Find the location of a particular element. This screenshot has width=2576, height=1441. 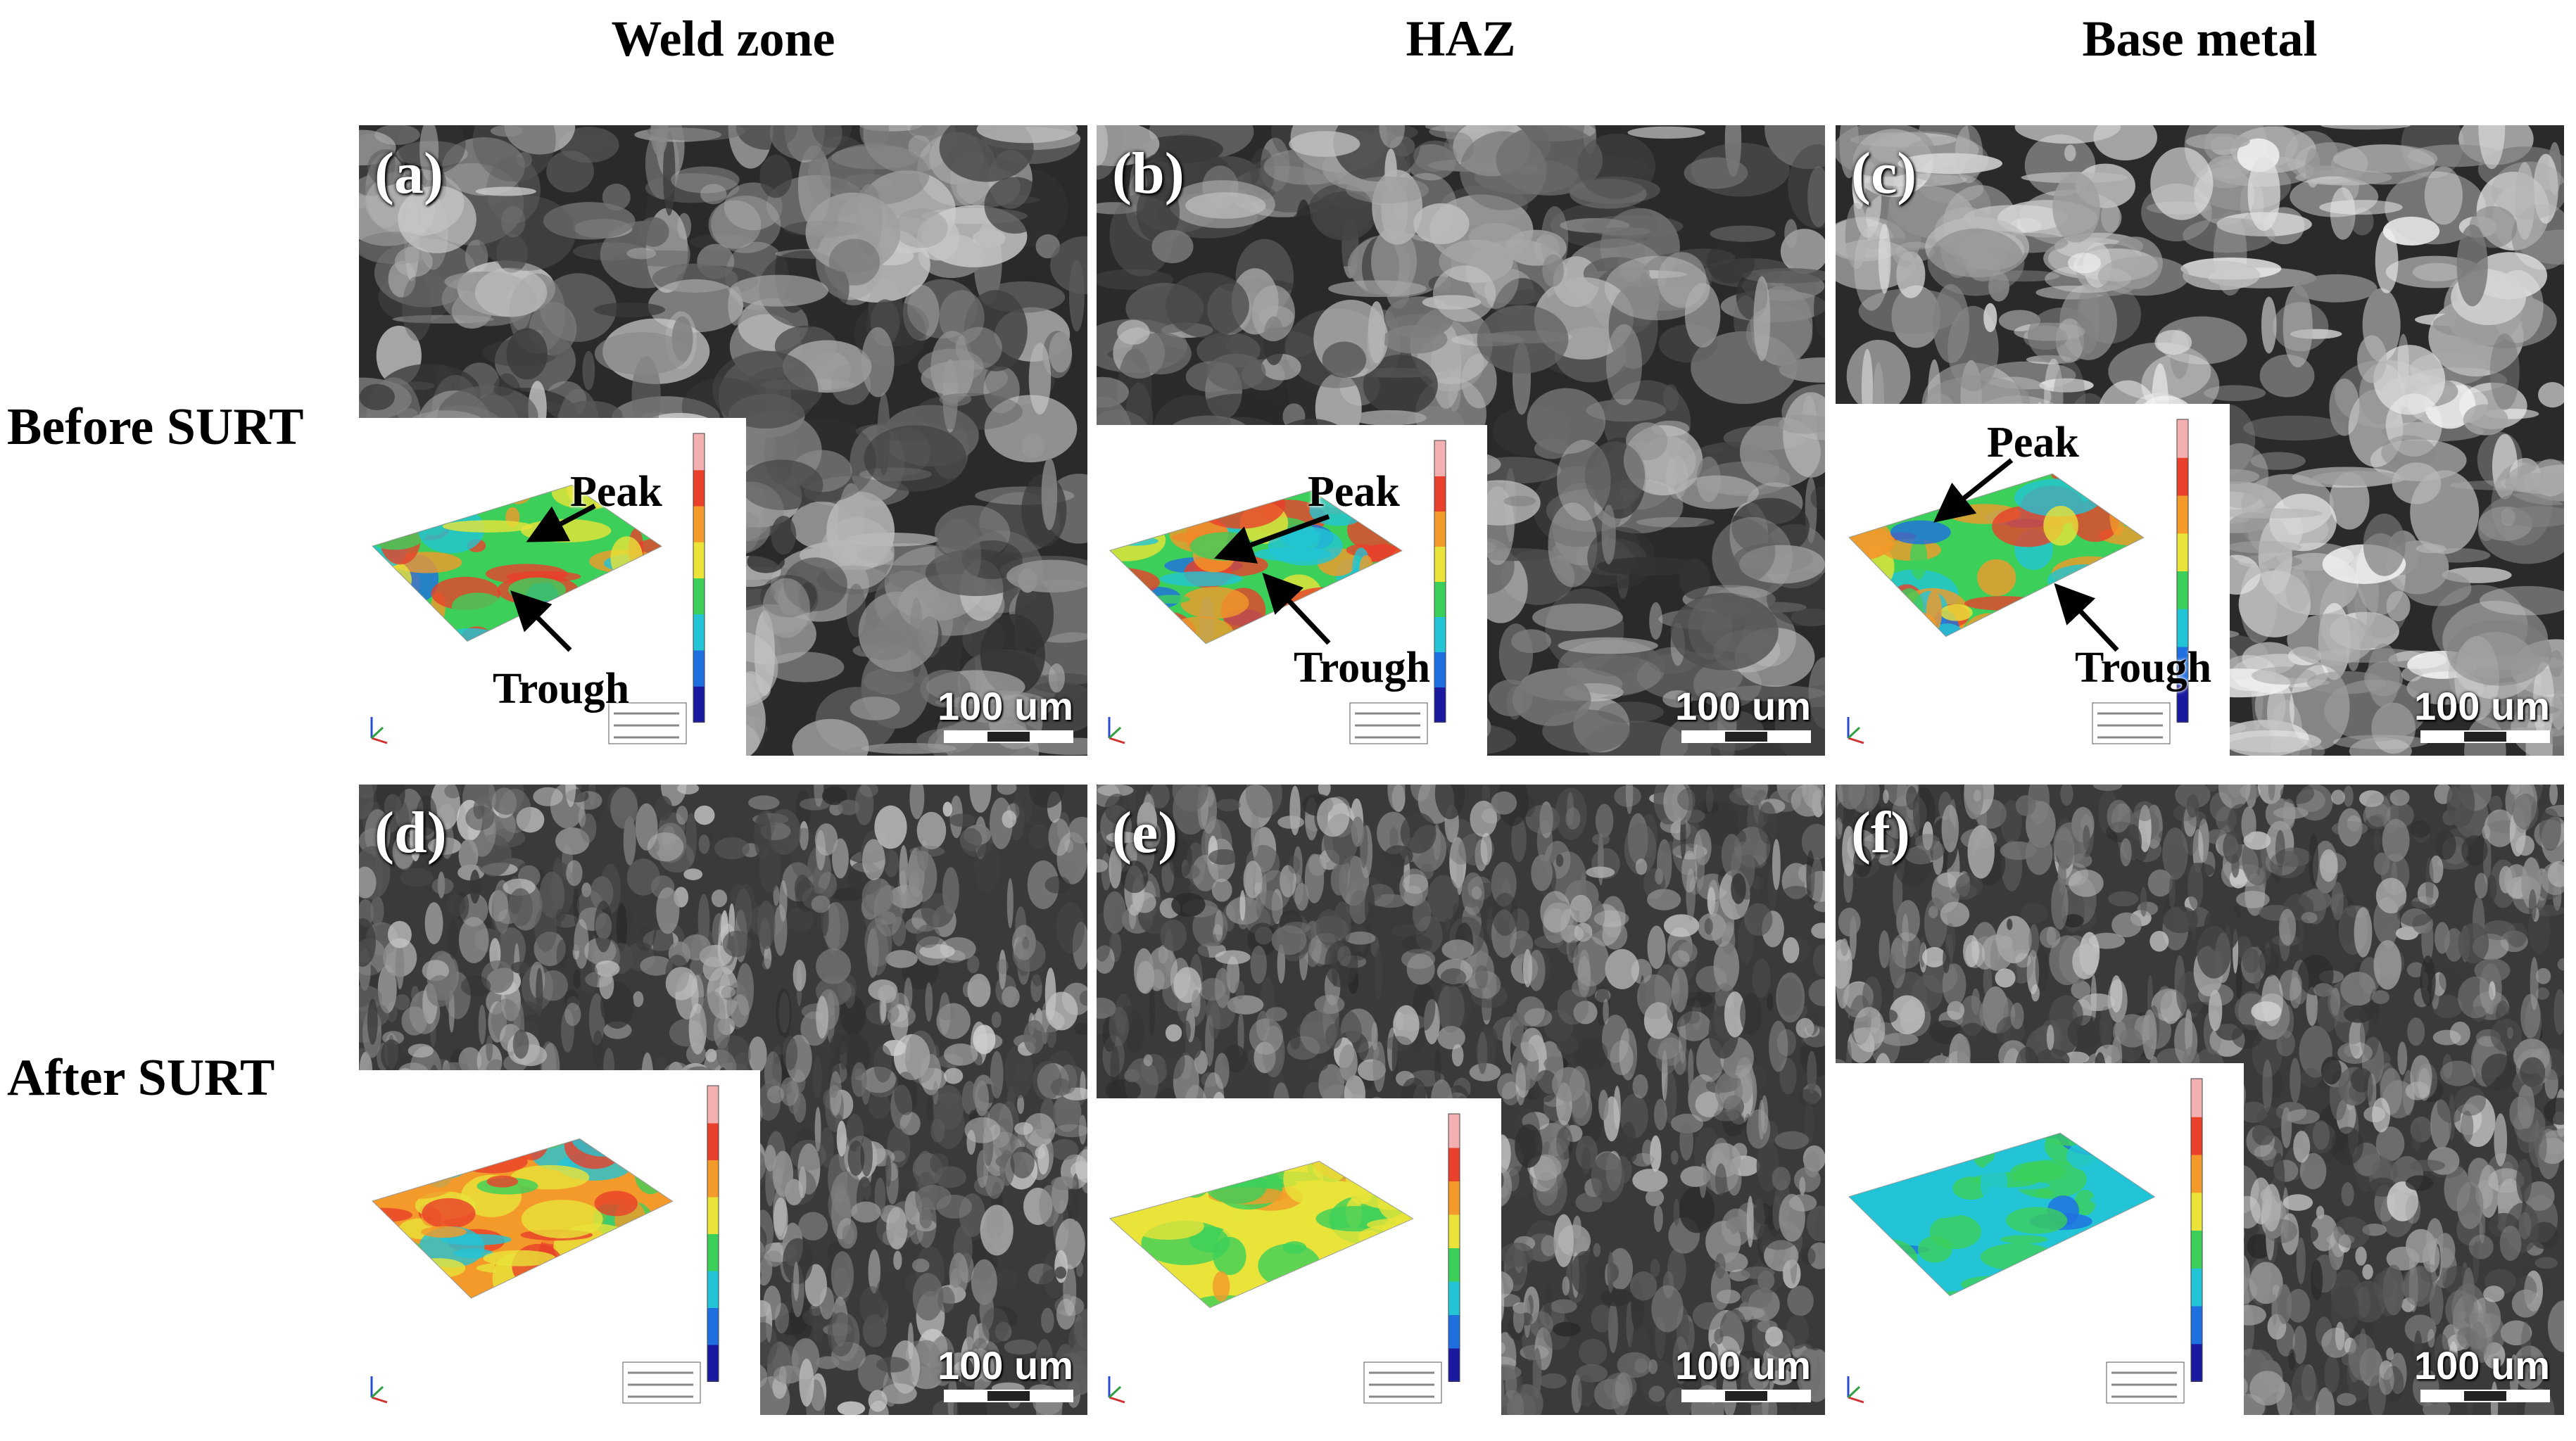

panel-label: (c) is located at coordinates (1884, 173).